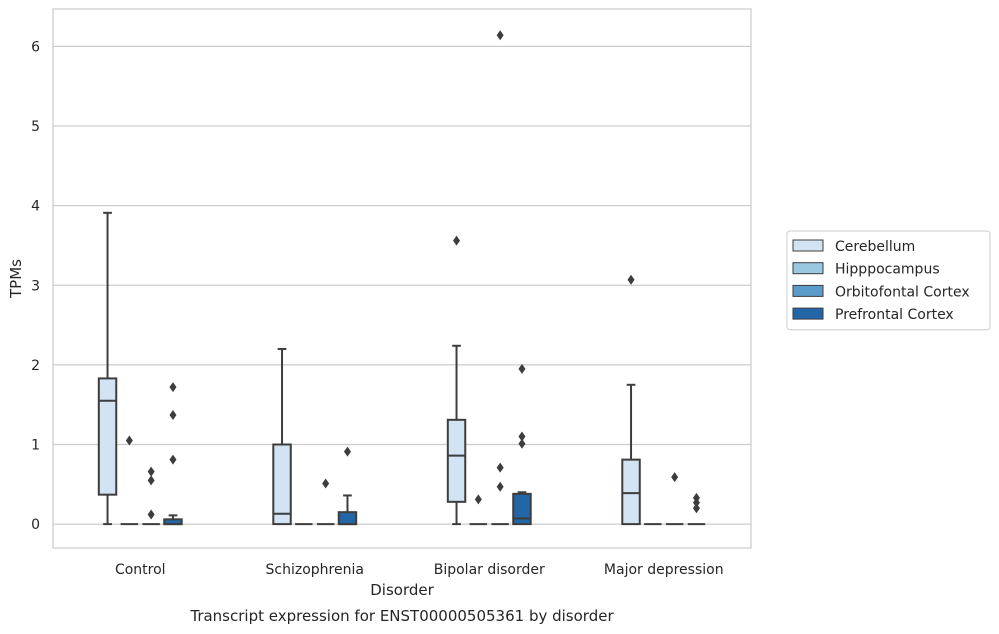  Describe the element at coordinates (16, 279) in the screenshot. I see `y-axis-label: TPMs` at that location.